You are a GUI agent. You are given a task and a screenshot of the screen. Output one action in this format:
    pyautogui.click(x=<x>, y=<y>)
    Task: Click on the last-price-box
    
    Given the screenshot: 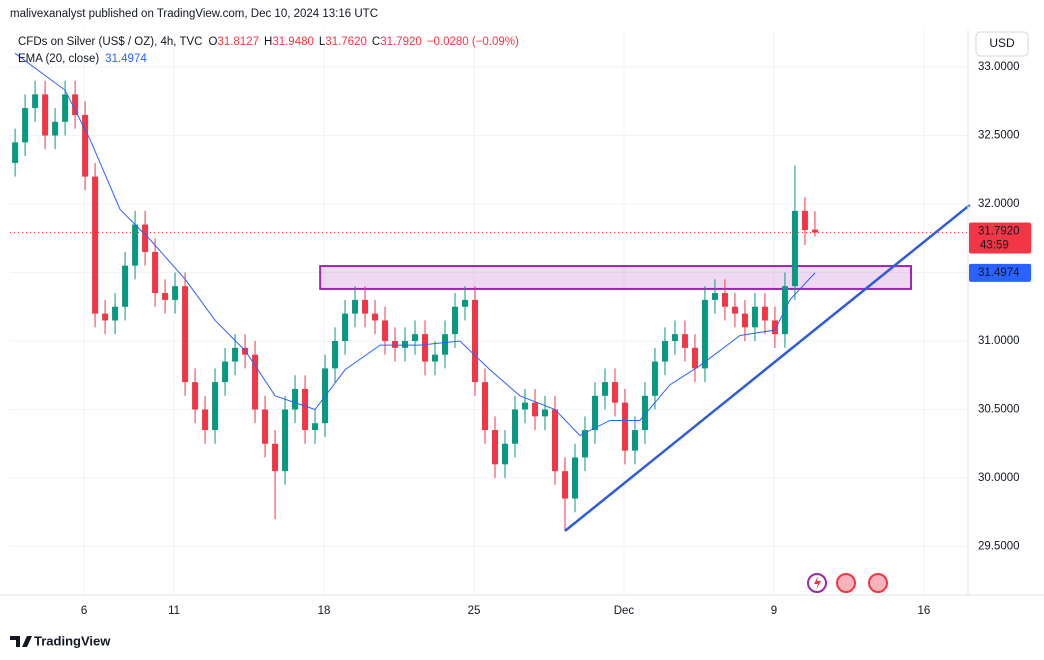 What is the action you would take?
    pyautogui.click(x=1000, y=238)
    